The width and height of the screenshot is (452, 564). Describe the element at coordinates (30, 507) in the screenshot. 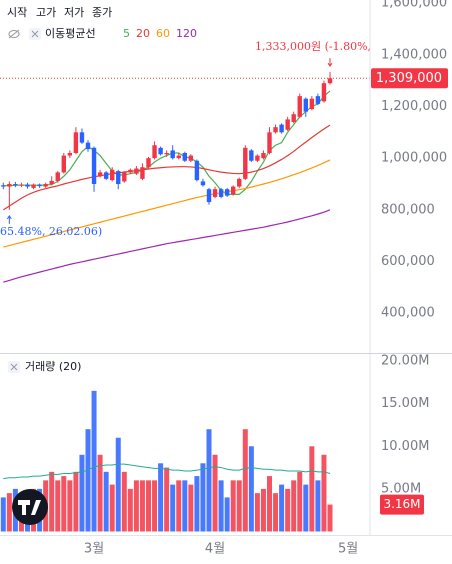

I see `logo` at that location.